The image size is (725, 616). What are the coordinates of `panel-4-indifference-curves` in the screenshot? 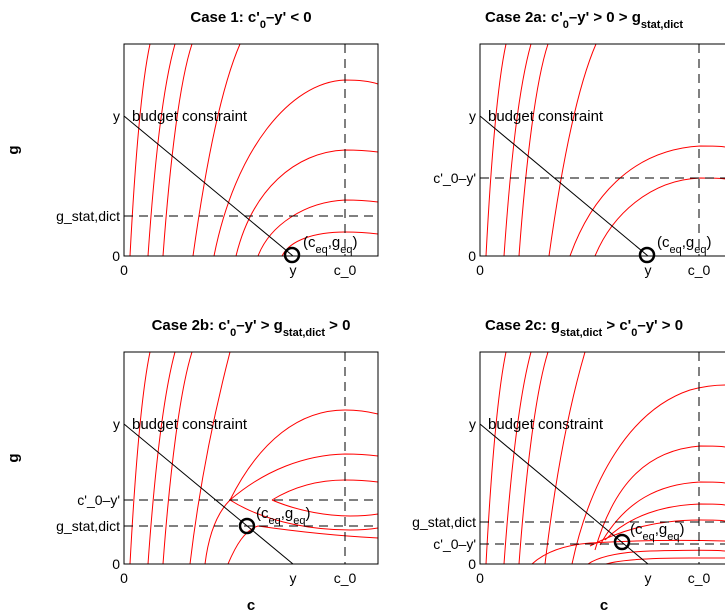 It's located at (605, 458).